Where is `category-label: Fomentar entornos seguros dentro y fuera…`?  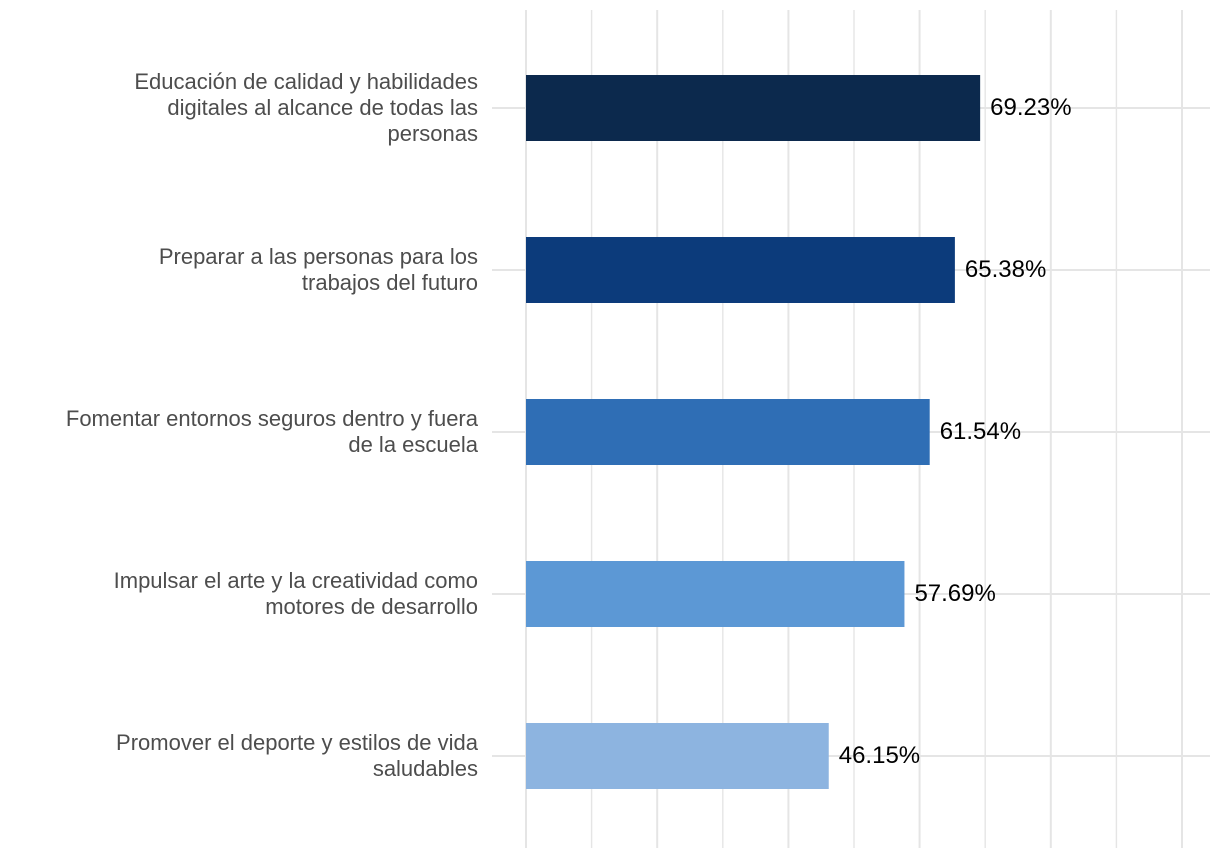 category-label: Fomentar entornos seguros dentro y fuera… is located at coordinates (243, 432).